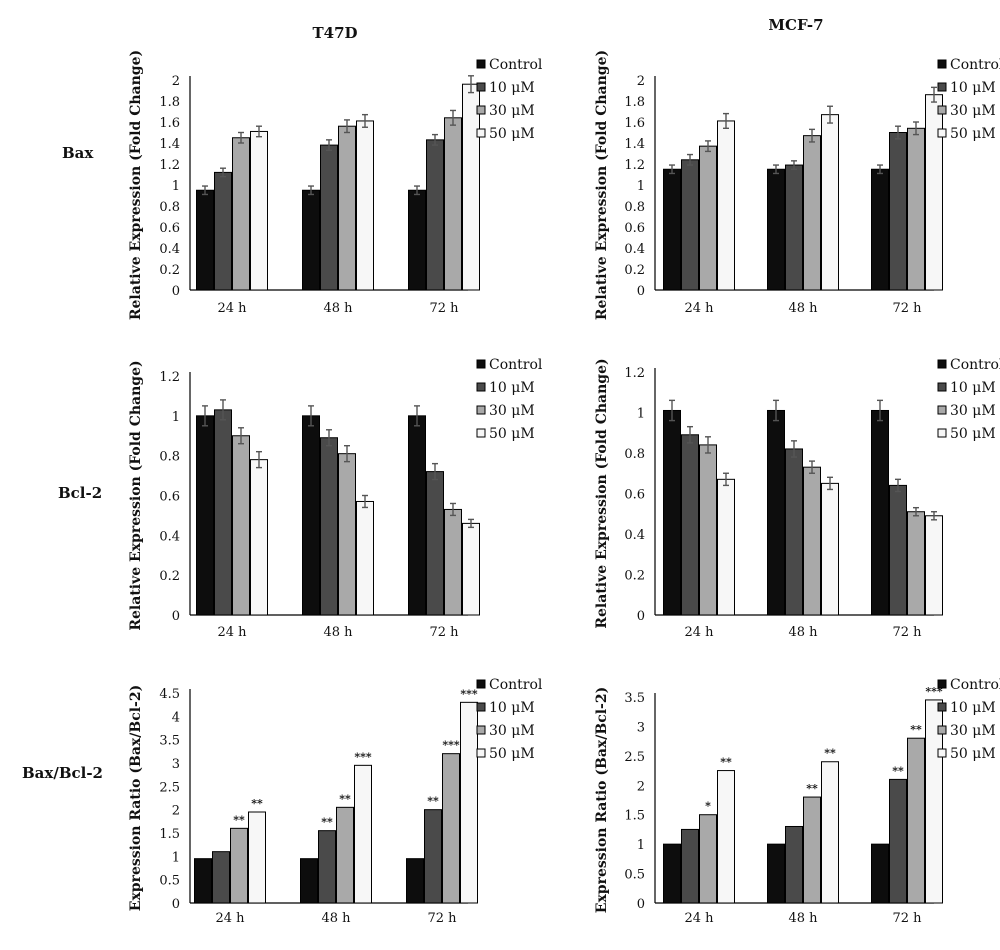 This screenshot has height=950, width=1000. What do you see at coordinates (512, 88) in the screenshot?
I see `legend-label: 10 μM` at bounding box center [512, 88].